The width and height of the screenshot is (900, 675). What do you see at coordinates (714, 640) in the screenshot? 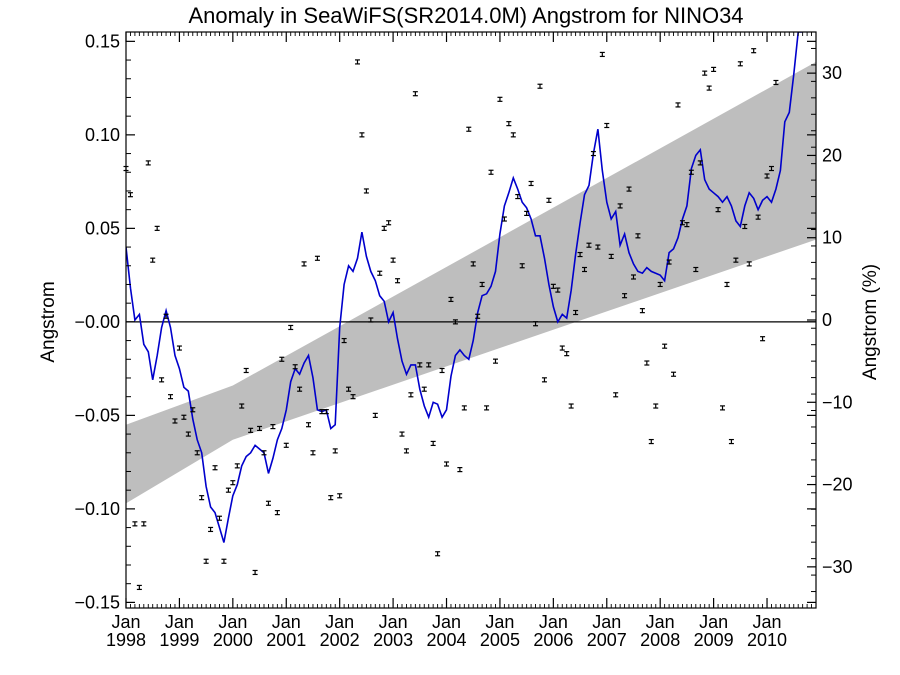
I see `x-tick-year: 2009` at bounding box center [714, 640].